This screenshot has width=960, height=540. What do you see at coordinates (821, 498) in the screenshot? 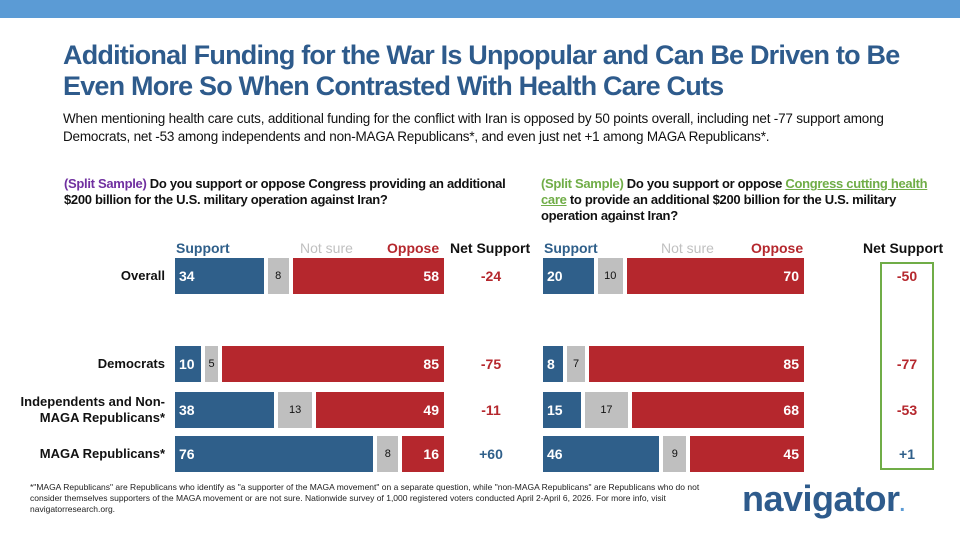
I see `logo-text: navigator` at bounding box center [821, 498].